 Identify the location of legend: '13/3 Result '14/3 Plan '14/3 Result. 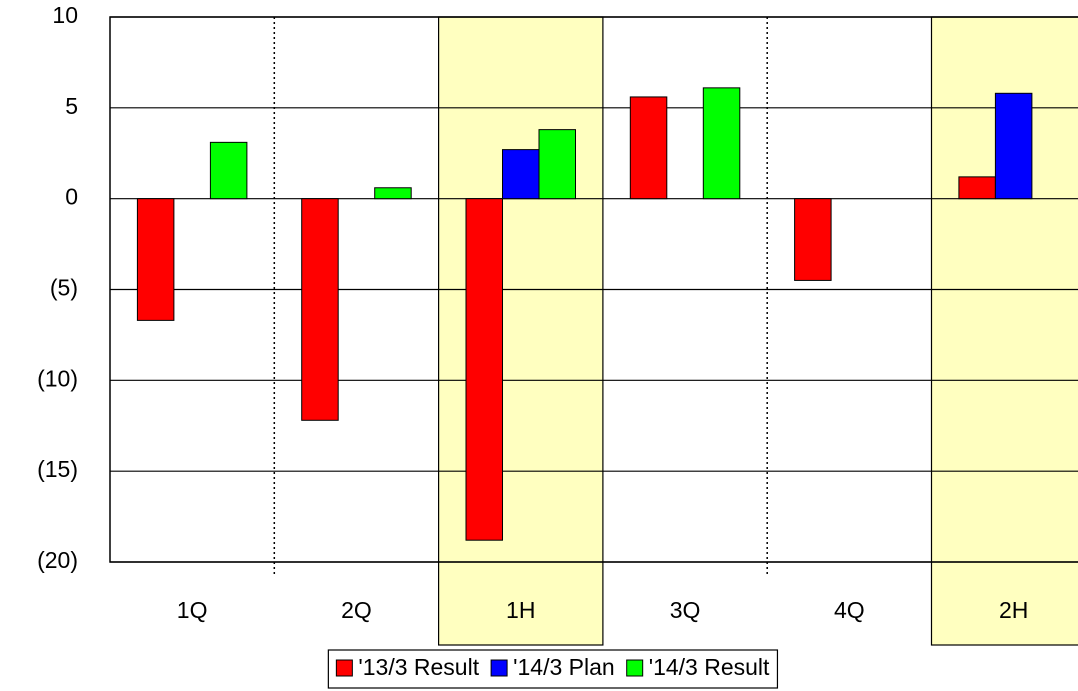
(553, 669).